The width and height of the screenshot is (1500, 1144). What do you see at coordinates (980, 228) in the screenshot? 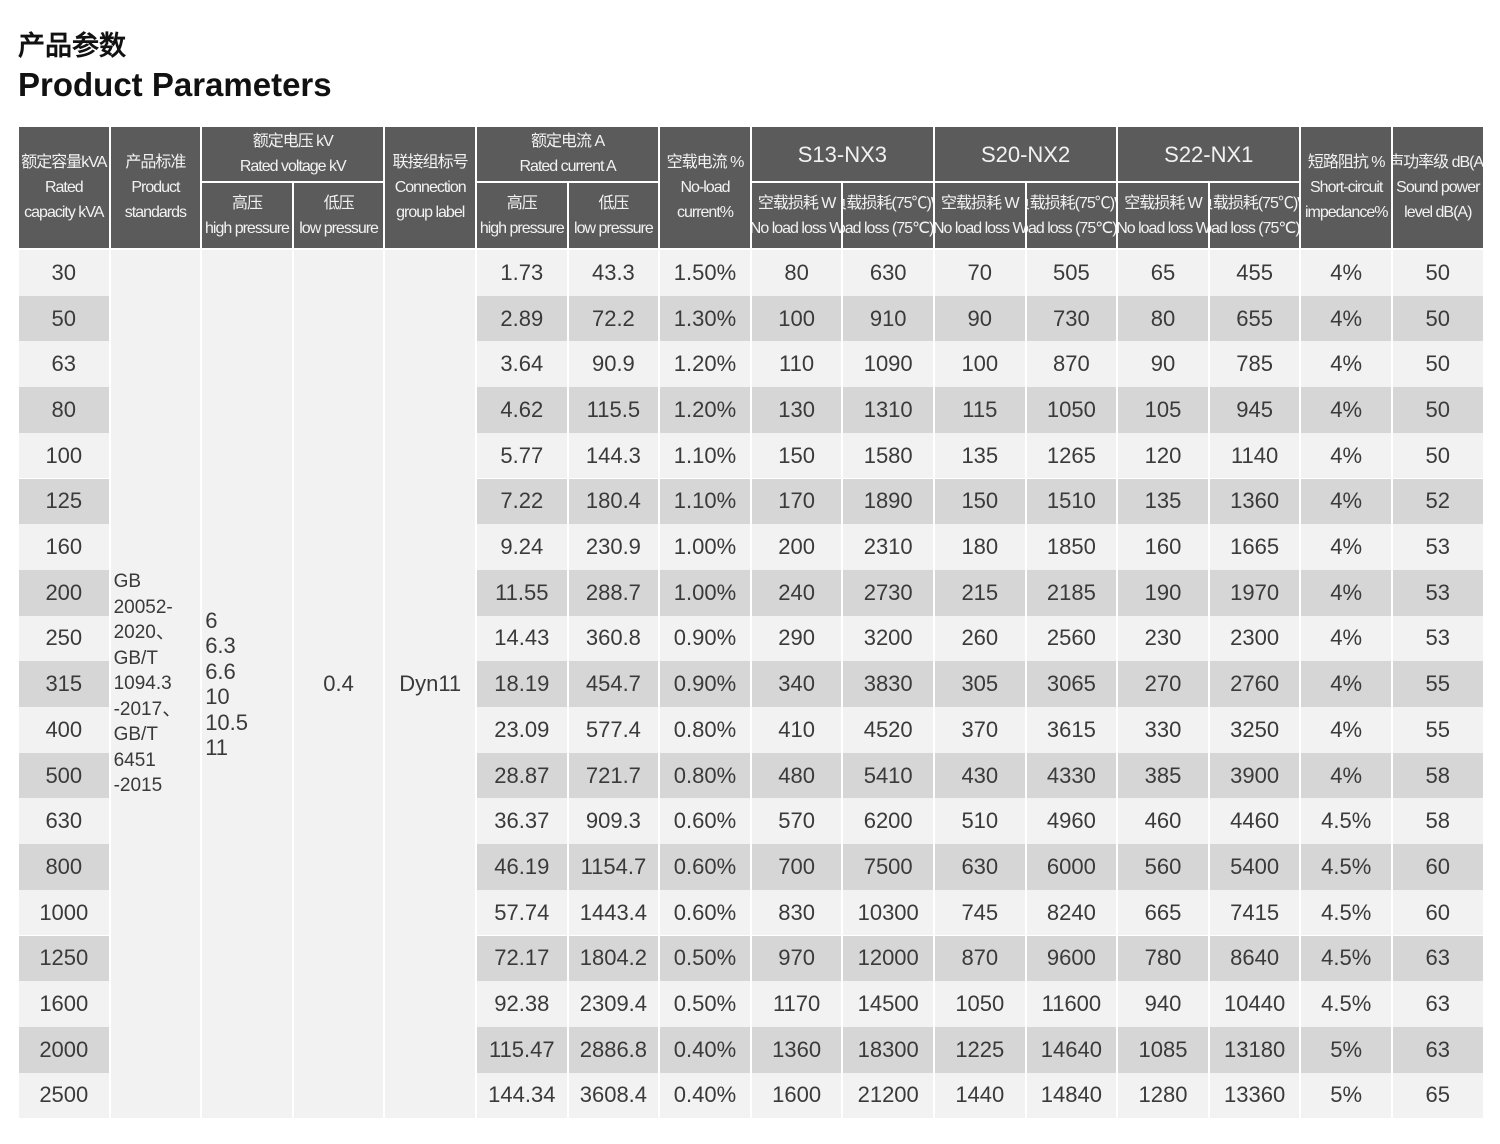
I see `header-text: No load loss W` at bounding box center [980, 228].